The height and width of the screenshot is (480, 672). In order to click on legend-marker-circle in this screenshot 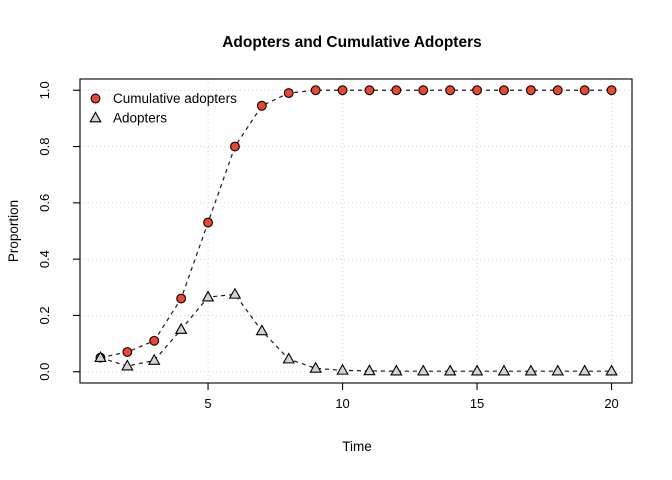, I will do `click(95, 98)`.